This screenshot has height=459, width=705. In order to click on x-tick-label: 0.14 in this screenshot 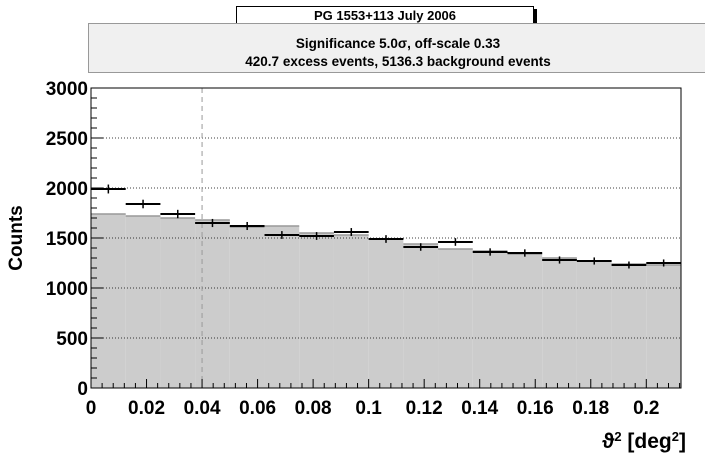, I will do `click(479, 408)`.